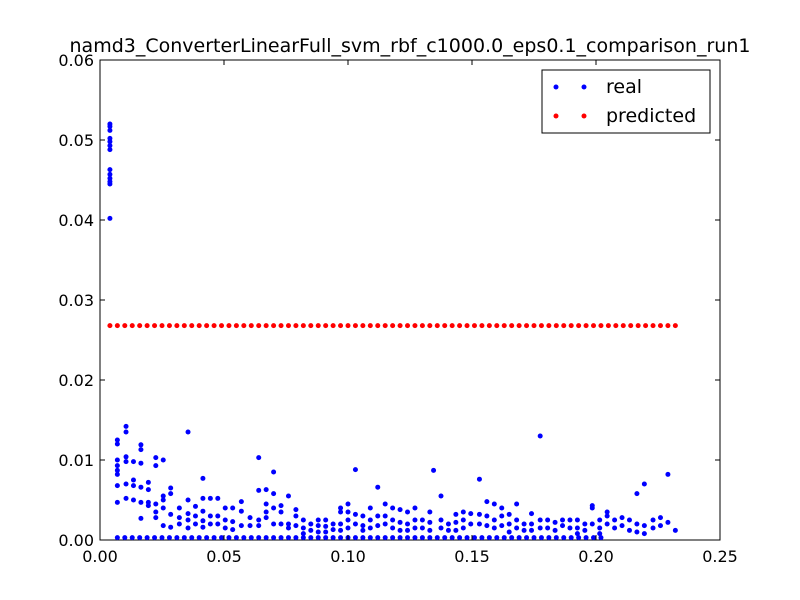  I want to click on x-tick-label: 0.05, so click(224, 556).